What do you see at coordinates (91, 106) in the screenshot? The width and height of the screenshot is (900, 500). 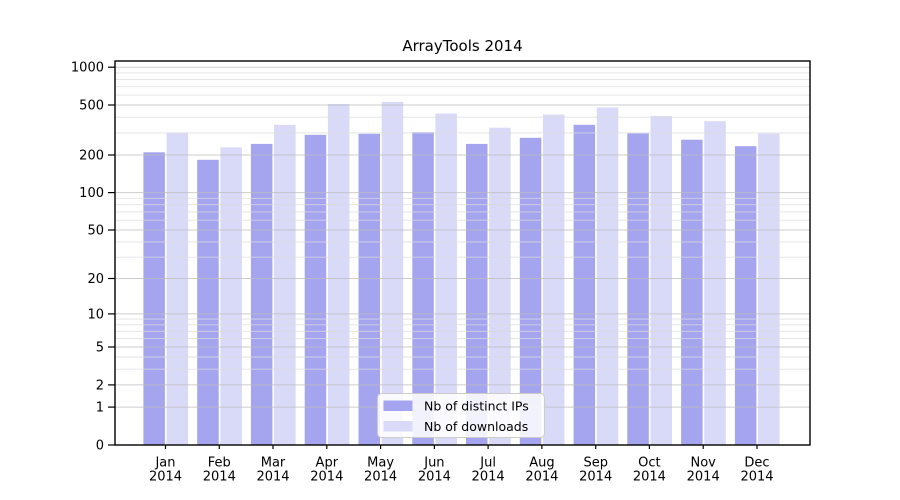 I see `y-tick-label-500: 500` at bounding box center [91, 106].